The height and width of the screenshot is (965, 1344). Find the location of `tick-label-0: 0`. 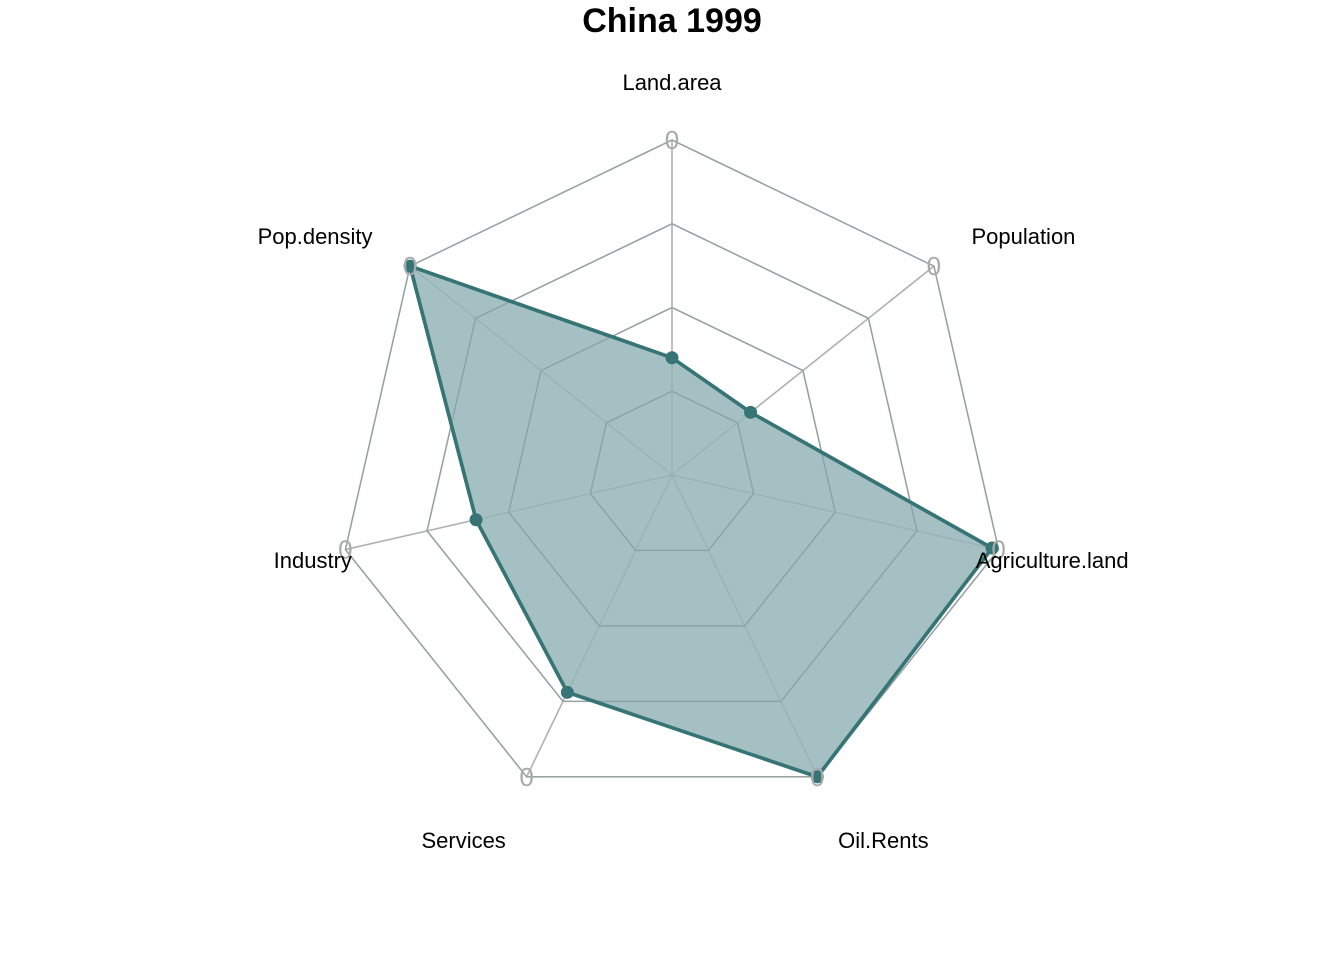

tick-label-0: 0 is located at coordinates (672, 140).